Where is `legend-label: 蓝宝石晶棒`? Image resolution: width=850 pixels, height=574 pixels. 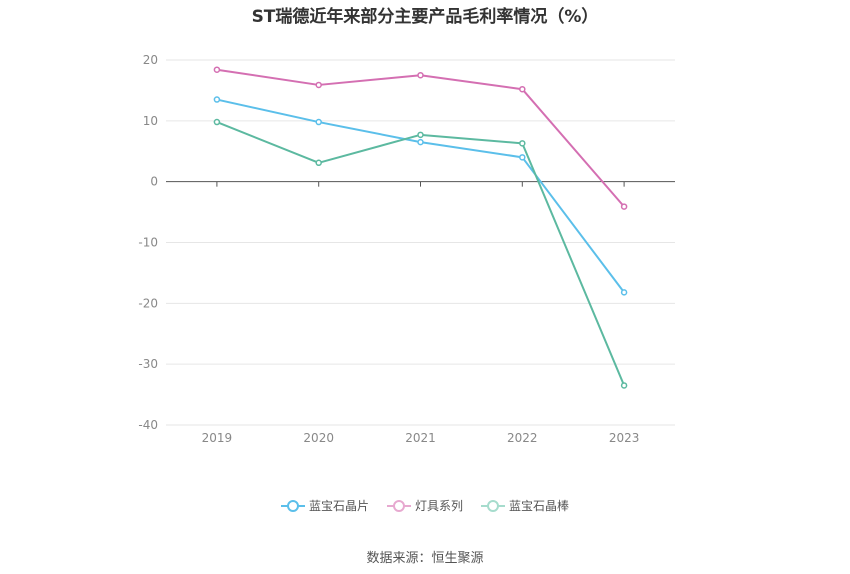 legend-label: 蓝宝石晶棒 is located at coordinates (539, 506).